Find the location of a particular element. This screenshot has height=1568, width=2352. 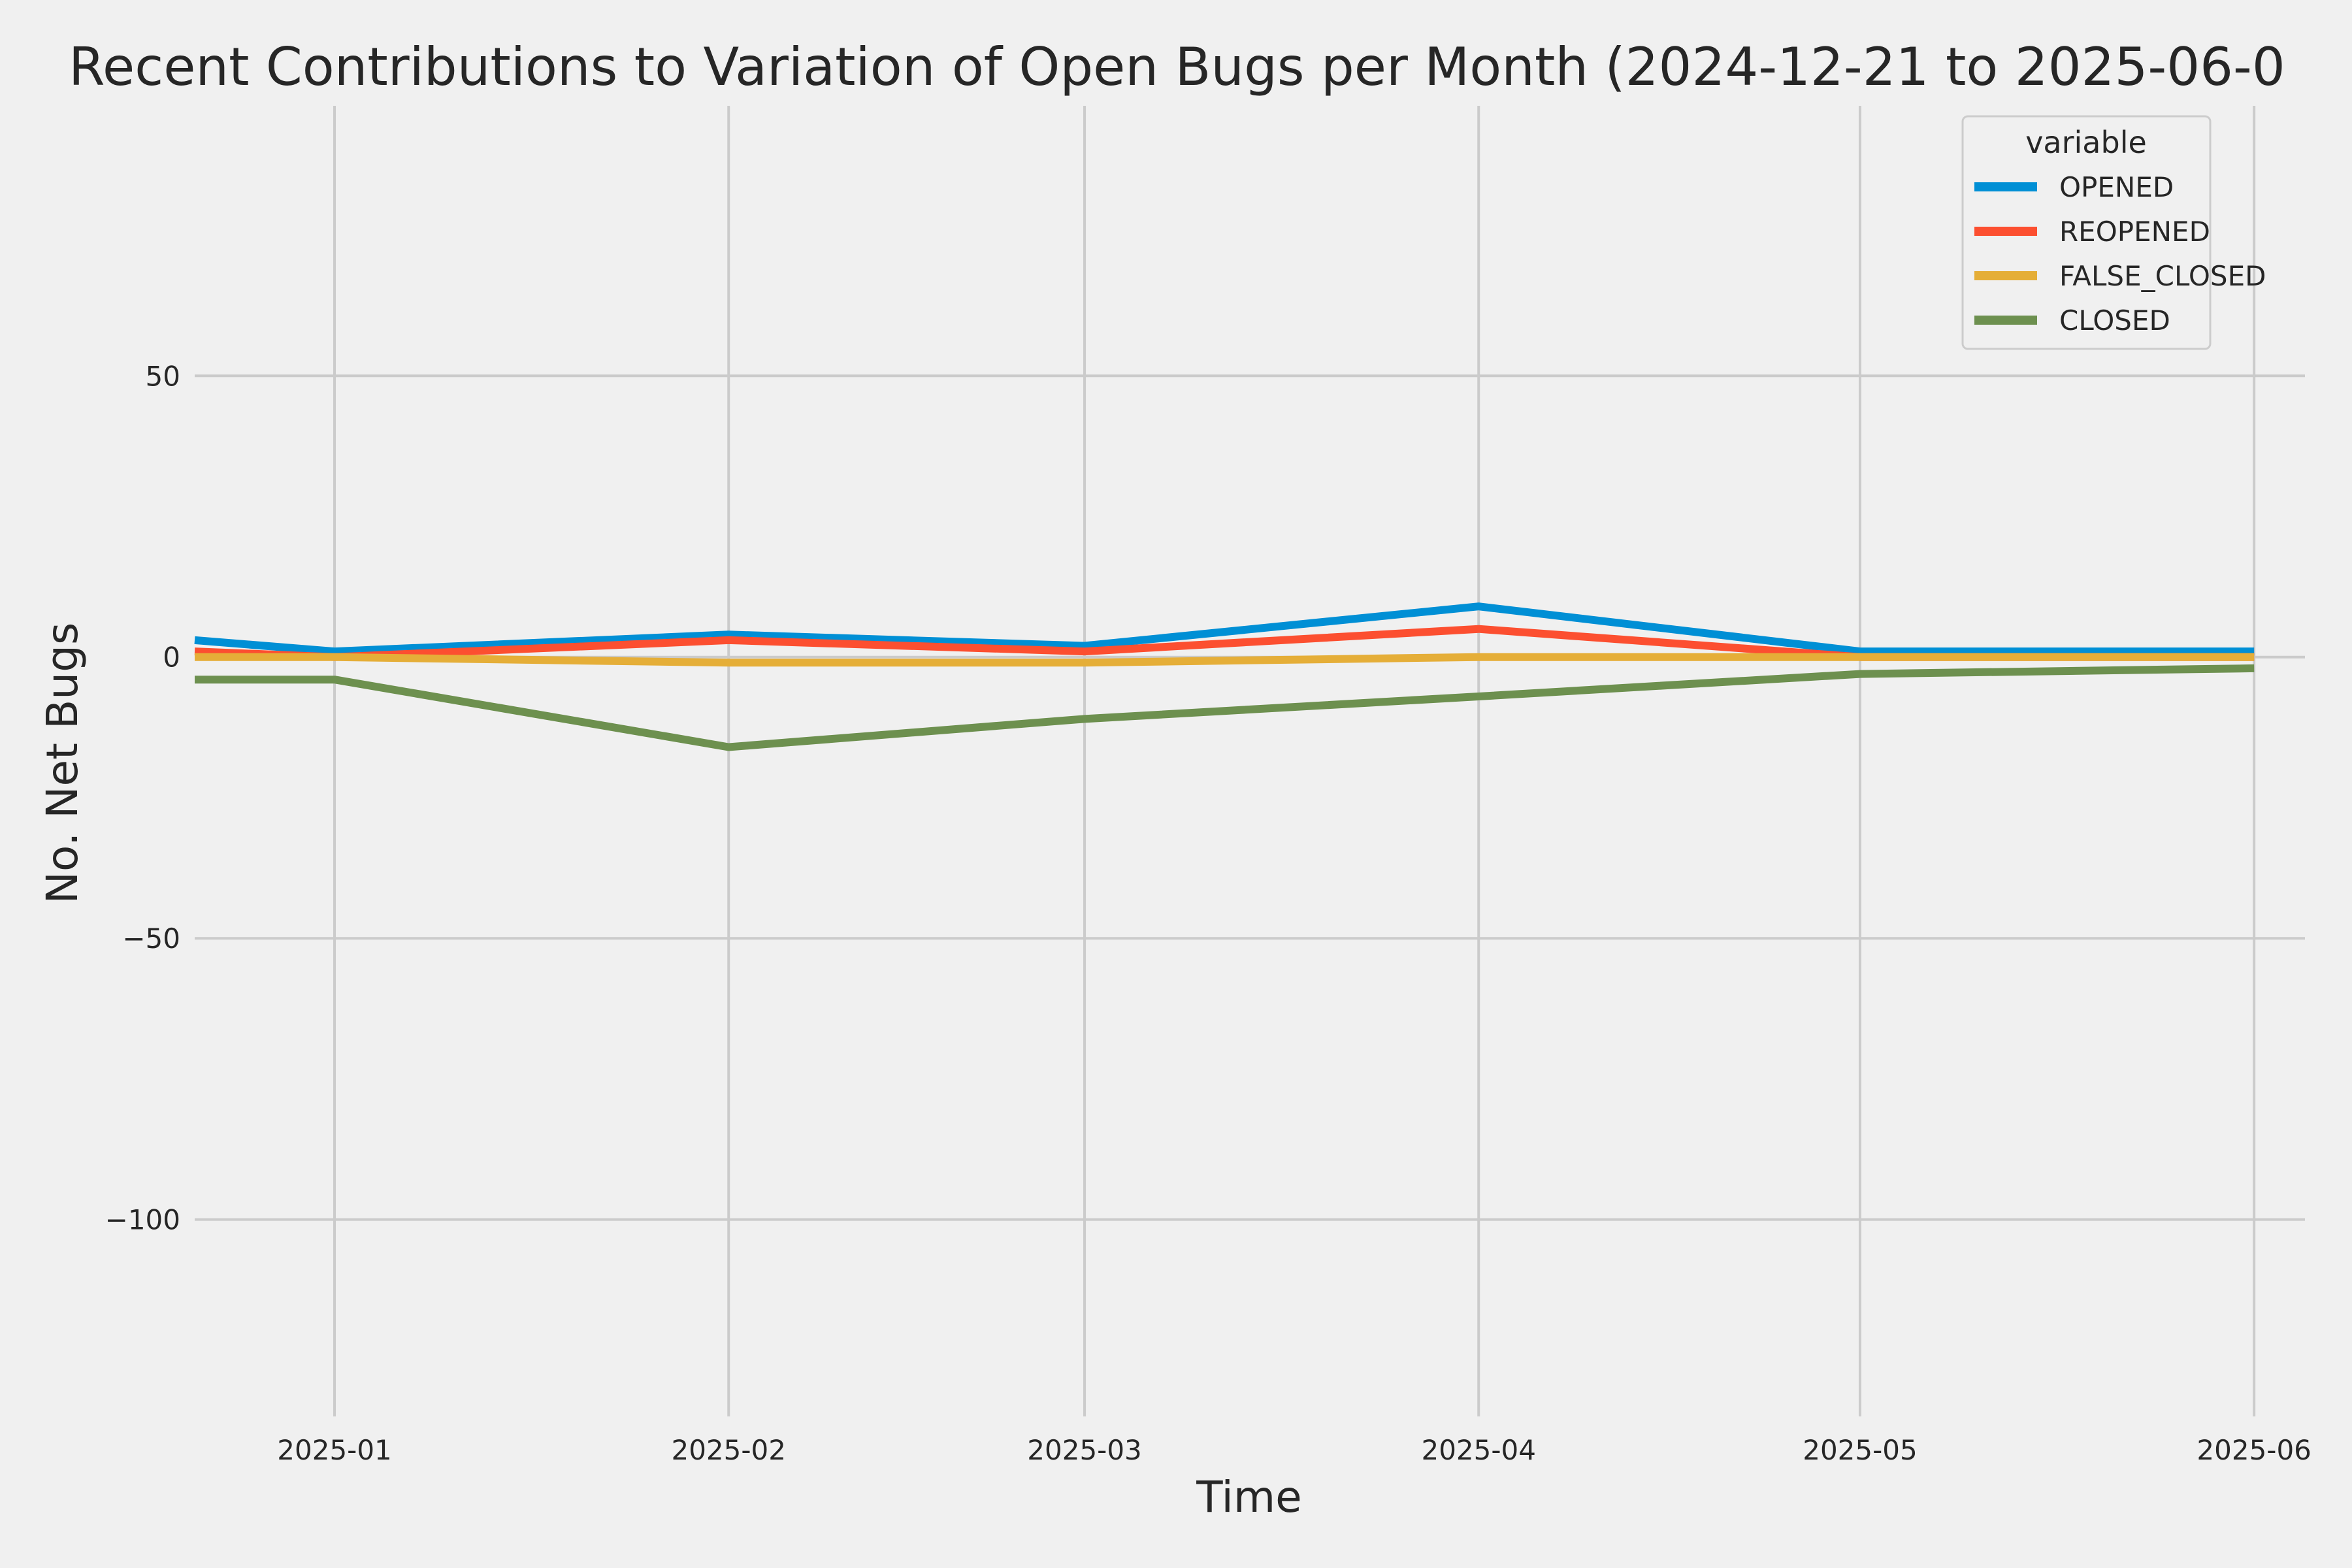

x-tick-label: 2025-03 is located at coordinates (1084, 1450).